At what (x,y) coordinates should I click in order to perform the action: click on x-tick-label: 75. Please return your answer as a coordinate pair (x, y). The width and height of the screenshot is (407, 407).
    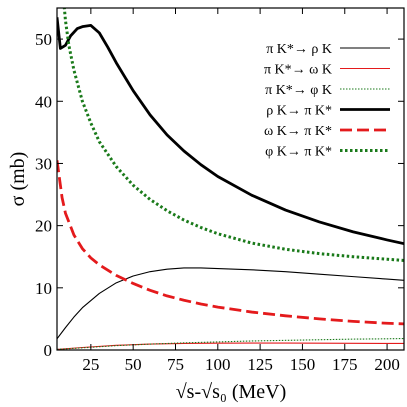
    Looking at the image, I should click on (175, 364).